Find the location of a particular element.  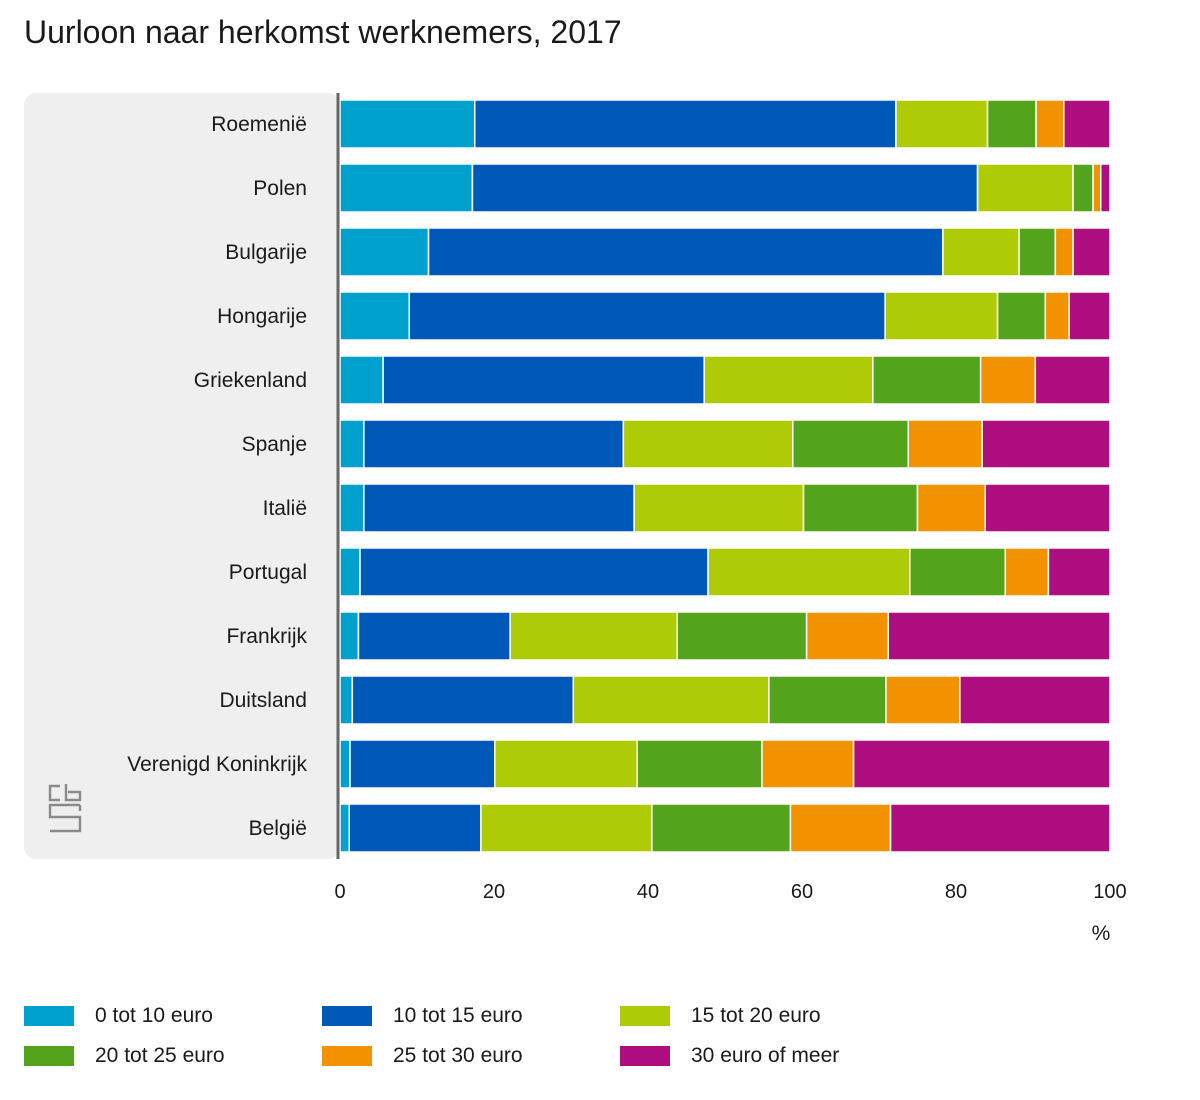

chart-title: Uurloon naar herkomst werknemers, 2017 is located at coordinates (323, 32).